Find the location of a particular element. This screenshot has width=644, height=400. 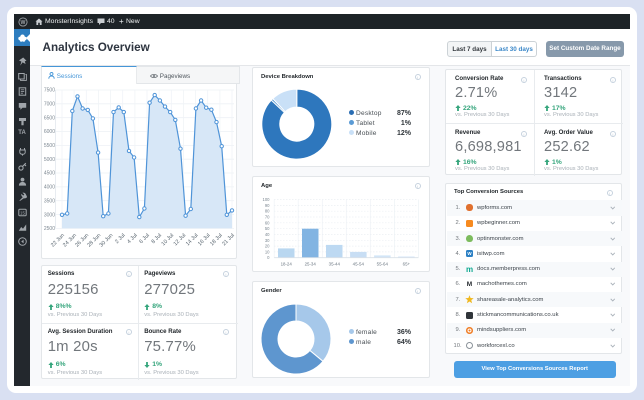

svg-text: 18-24 is located at coordinates (287, 264).